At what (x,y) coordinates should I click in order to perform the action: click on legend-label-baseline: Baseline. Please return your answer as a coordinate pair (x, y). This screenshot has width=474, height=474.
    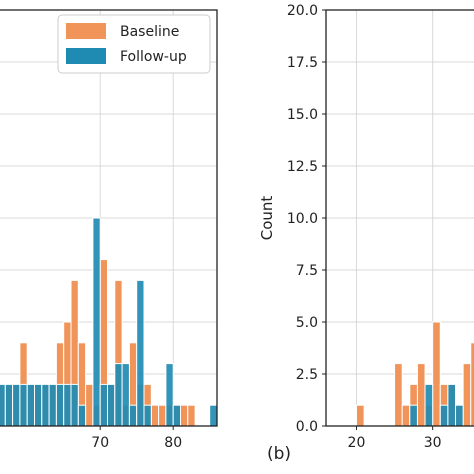
    Looking at the image, I should click on (149, 32).